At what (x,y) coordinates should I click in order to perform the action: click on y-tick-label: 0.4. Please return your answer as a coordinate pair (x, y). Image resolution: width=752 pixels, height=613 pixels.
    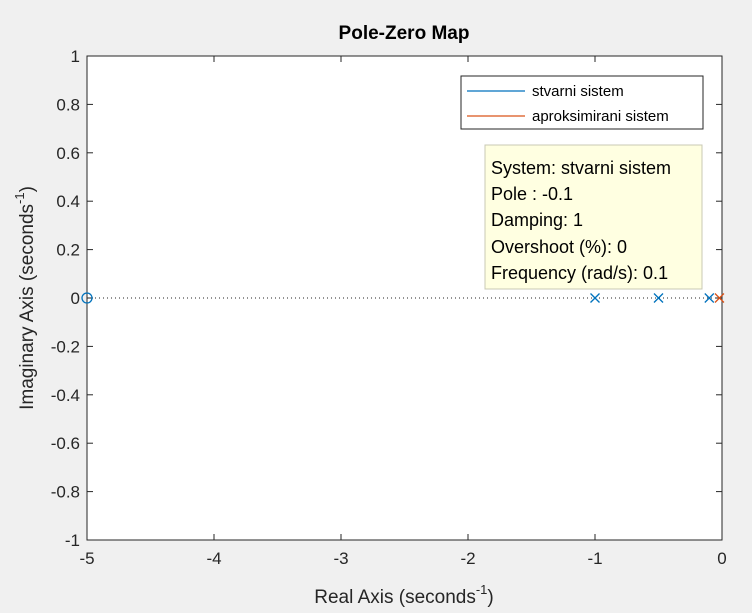
    Looking at the image, I should click on (68, 201).